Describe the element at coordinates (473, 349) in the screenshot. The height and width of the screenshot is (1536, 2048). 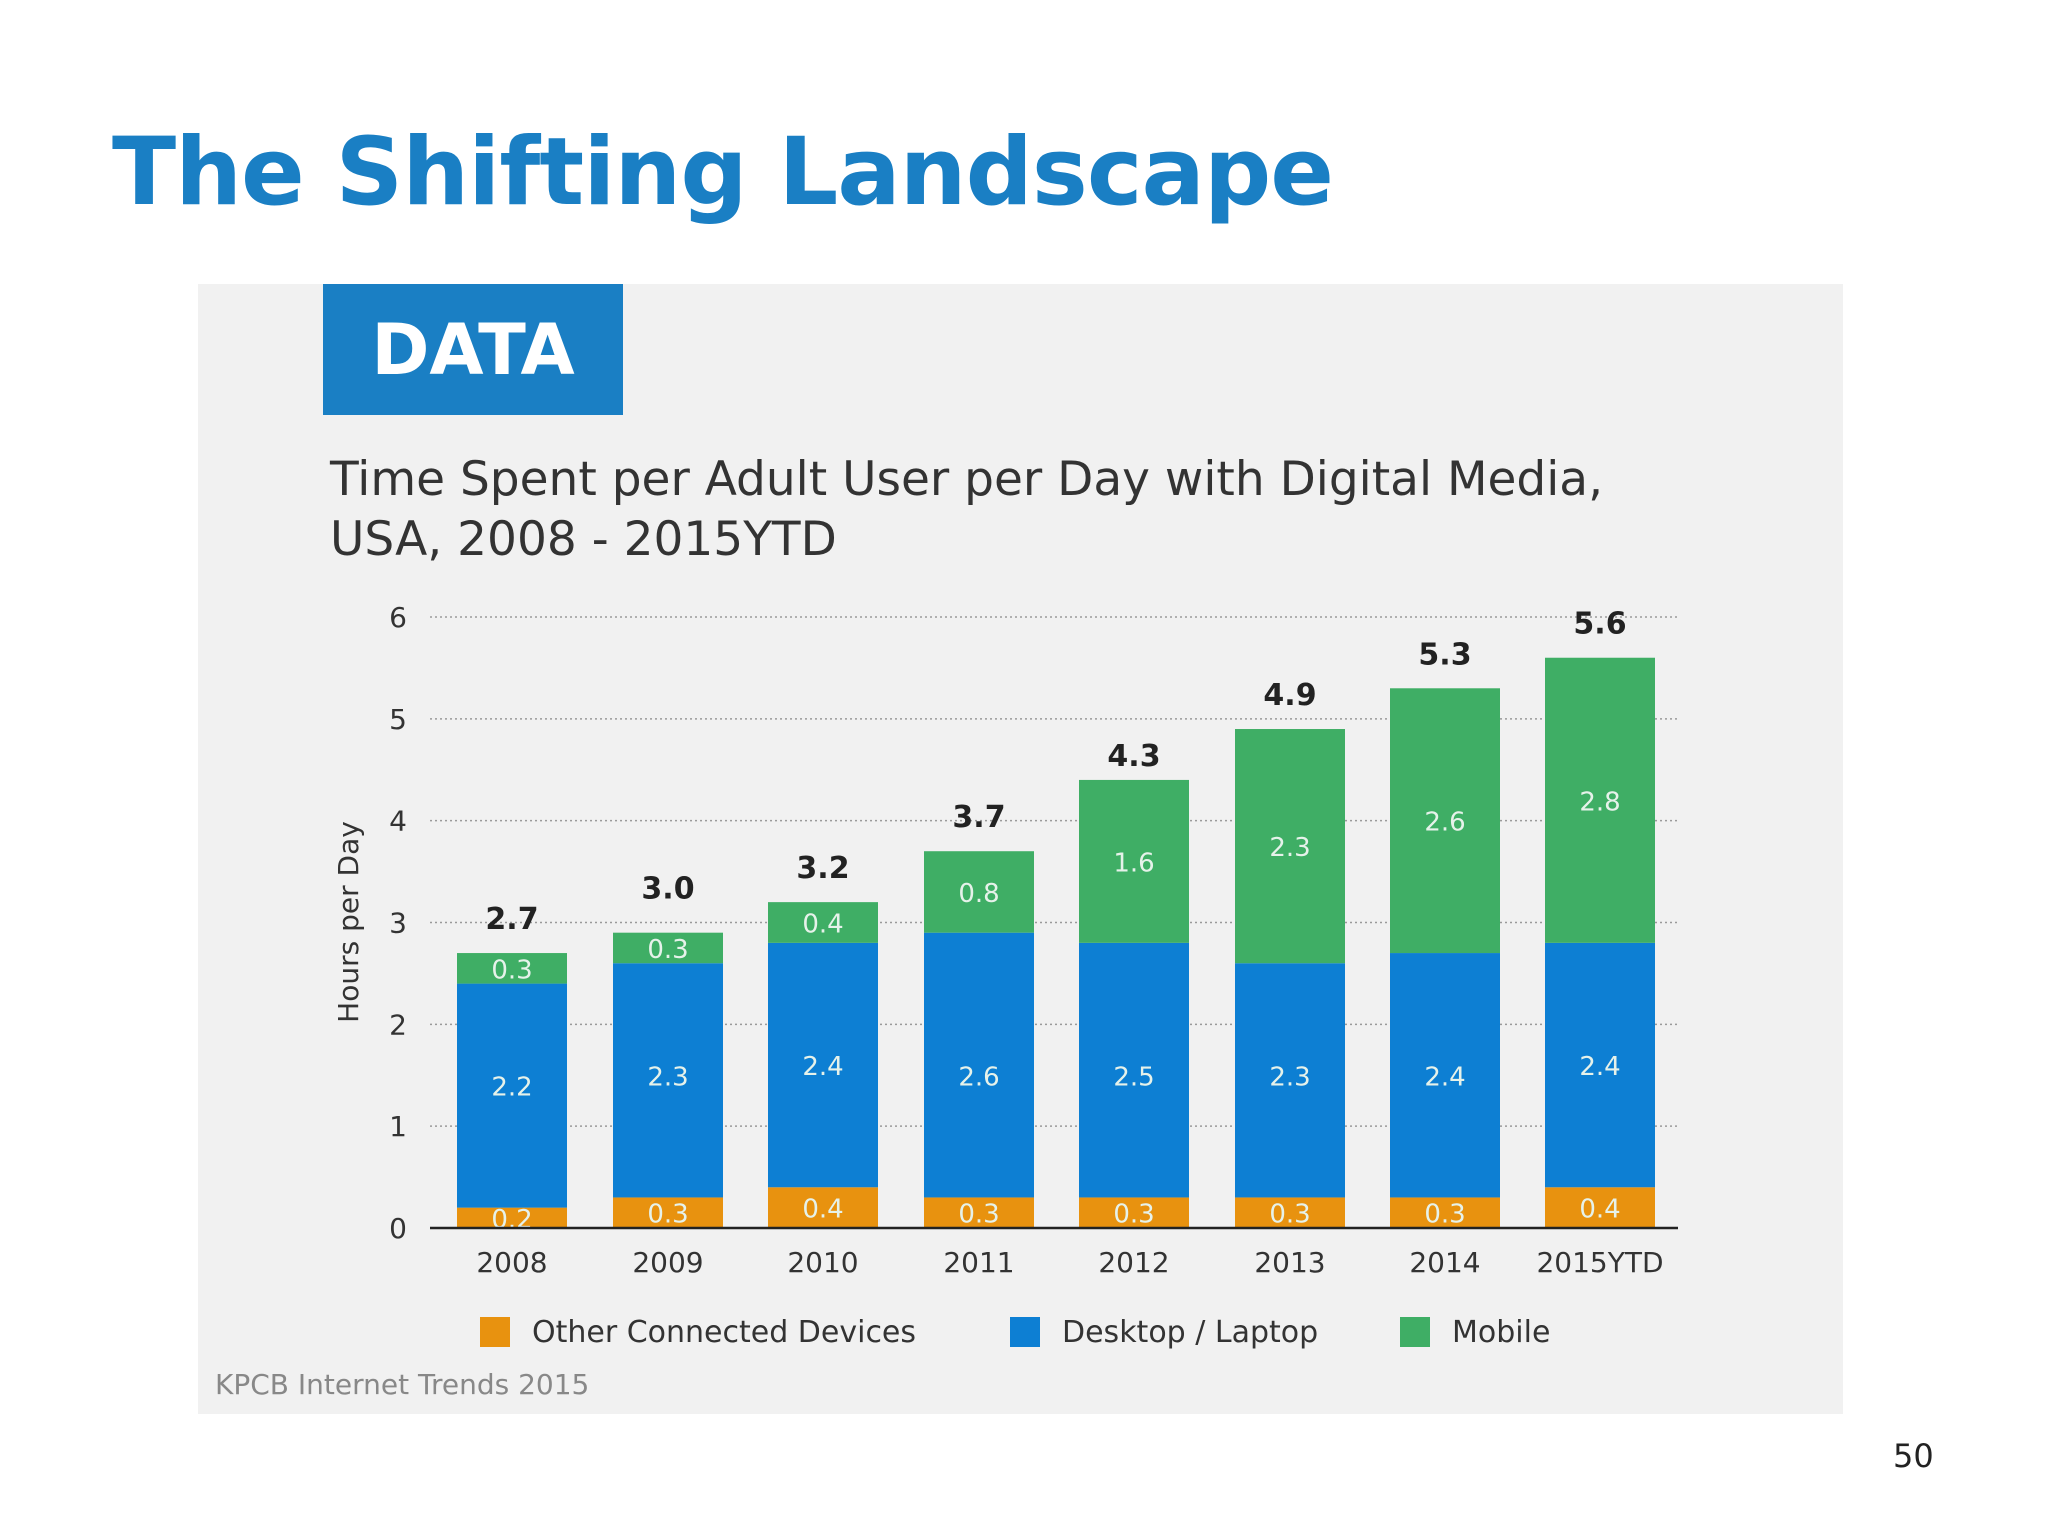
I see `data-badge: DATA` at that location.